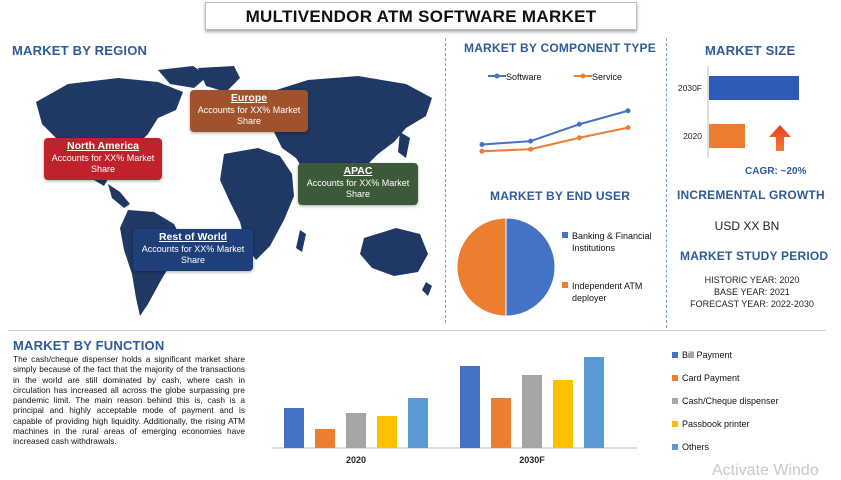 The image size is (841, 480). Describe the element at coordinates (356, 460) in the screenshot. I see `func-category-2020: 2020` at that location.